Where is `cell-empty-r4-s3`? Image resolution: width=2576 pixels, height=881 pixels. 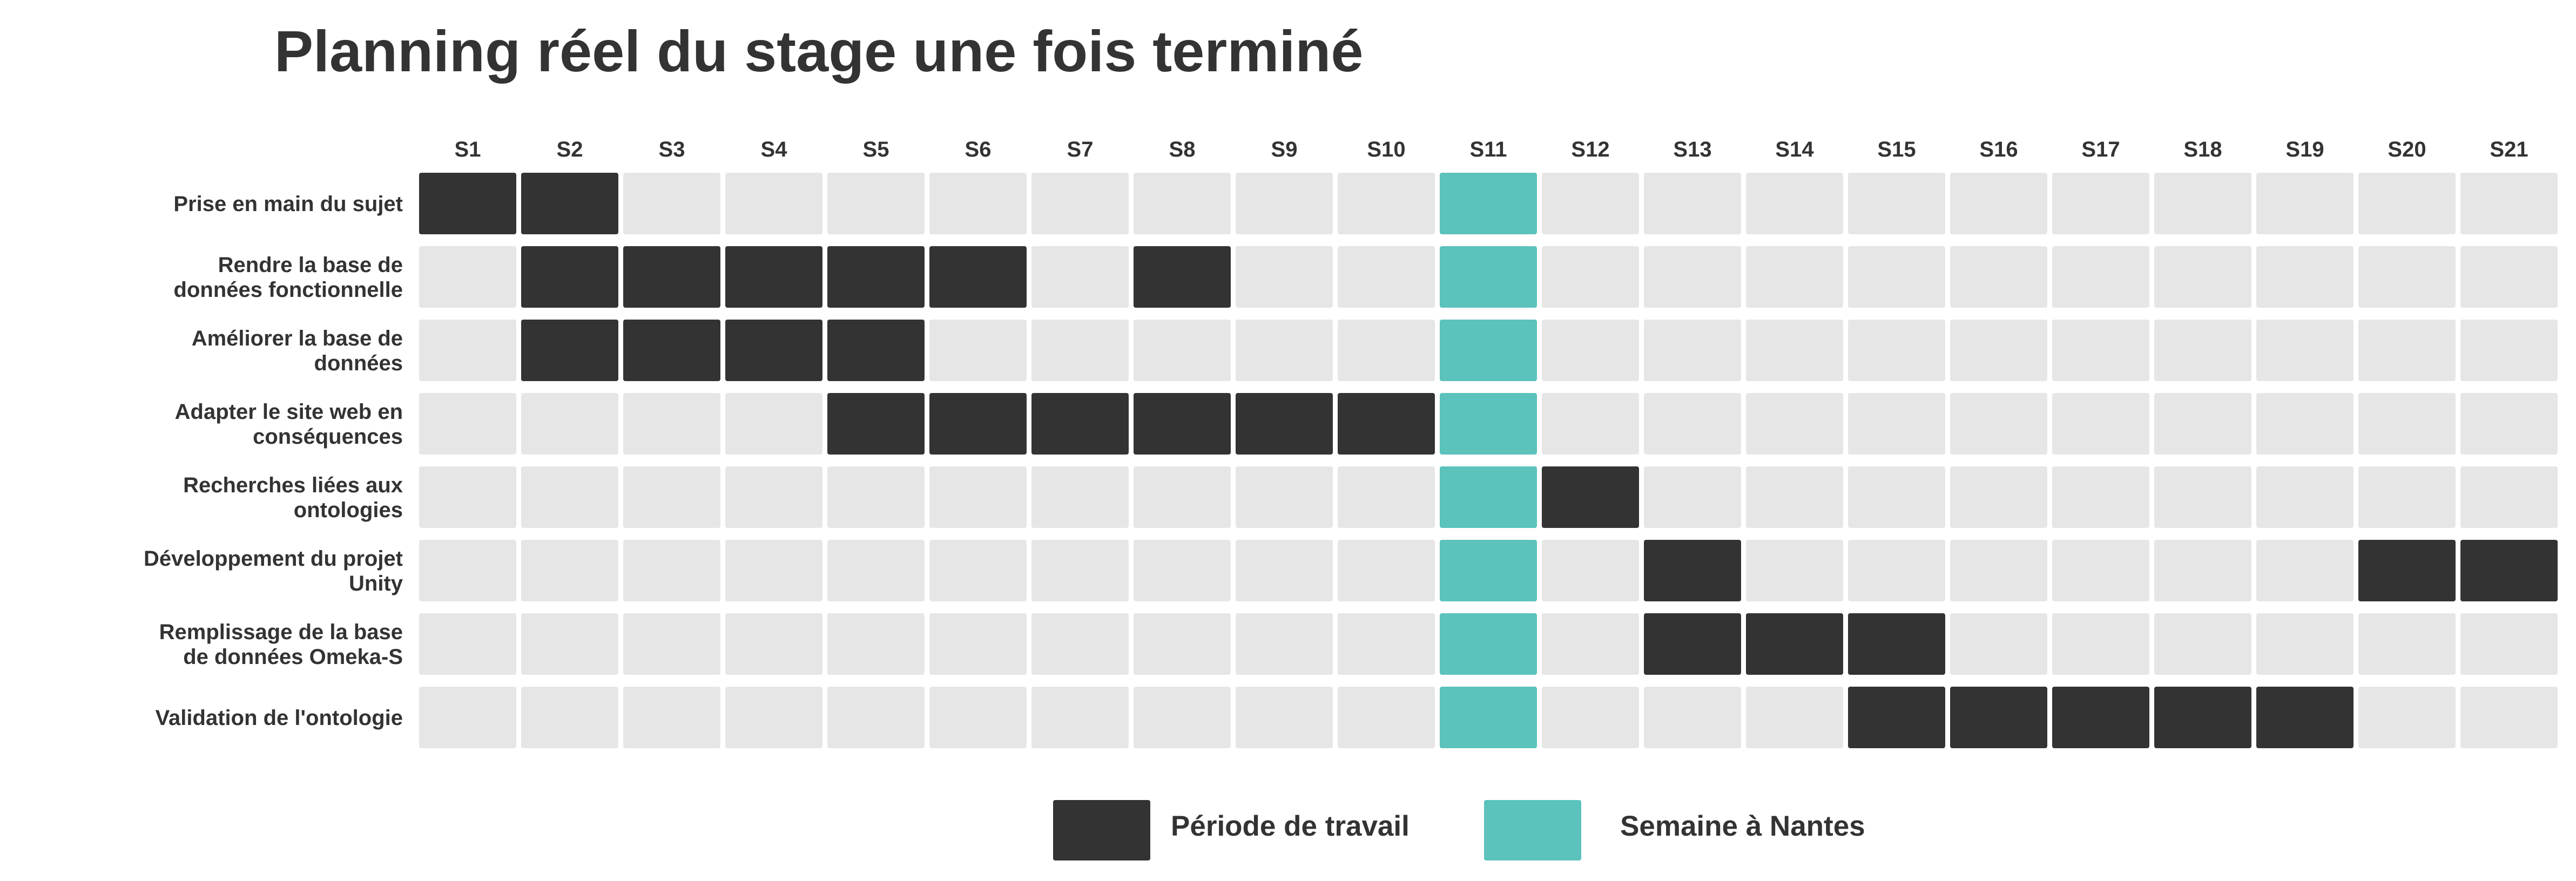 cell-empty-r4-s3 is located at coordinates (671, 424).